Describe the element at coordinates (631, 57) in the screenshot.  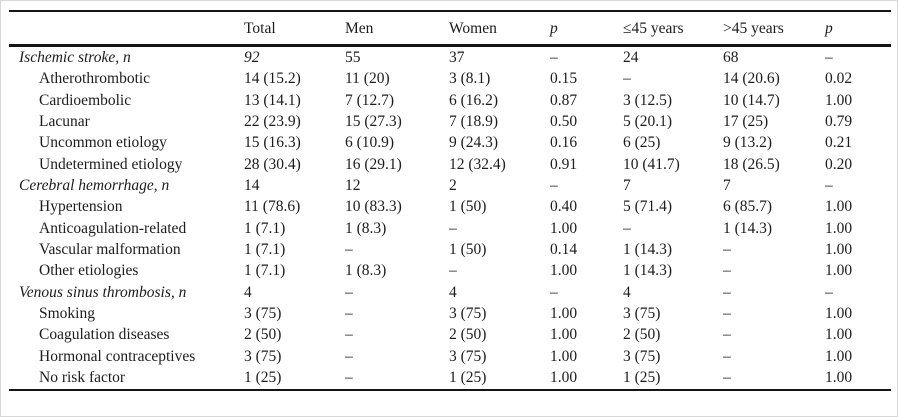
I see `cell-45-years-5: 24` at that location.